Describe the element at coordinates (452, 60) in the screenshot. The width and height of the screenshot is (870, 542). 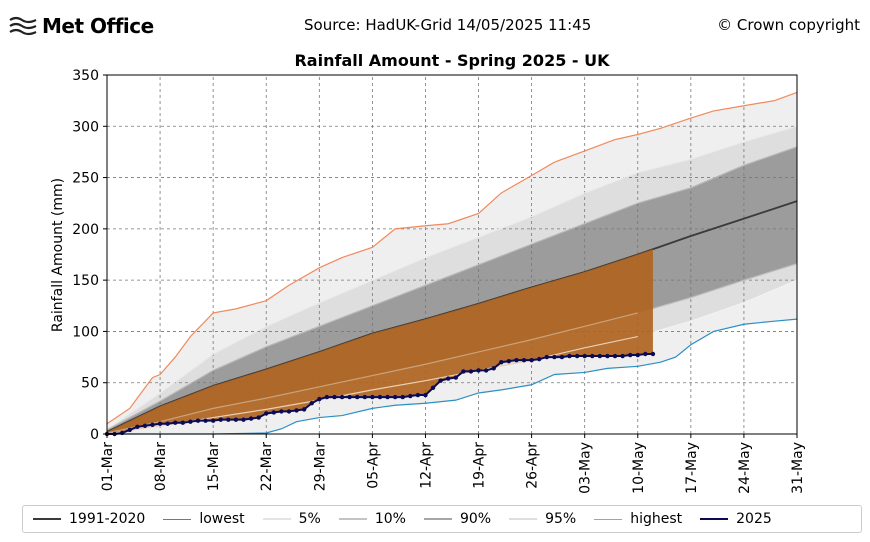
I see `chart-title: Rainfall Amount - Spring 2025 - UK` at that location.